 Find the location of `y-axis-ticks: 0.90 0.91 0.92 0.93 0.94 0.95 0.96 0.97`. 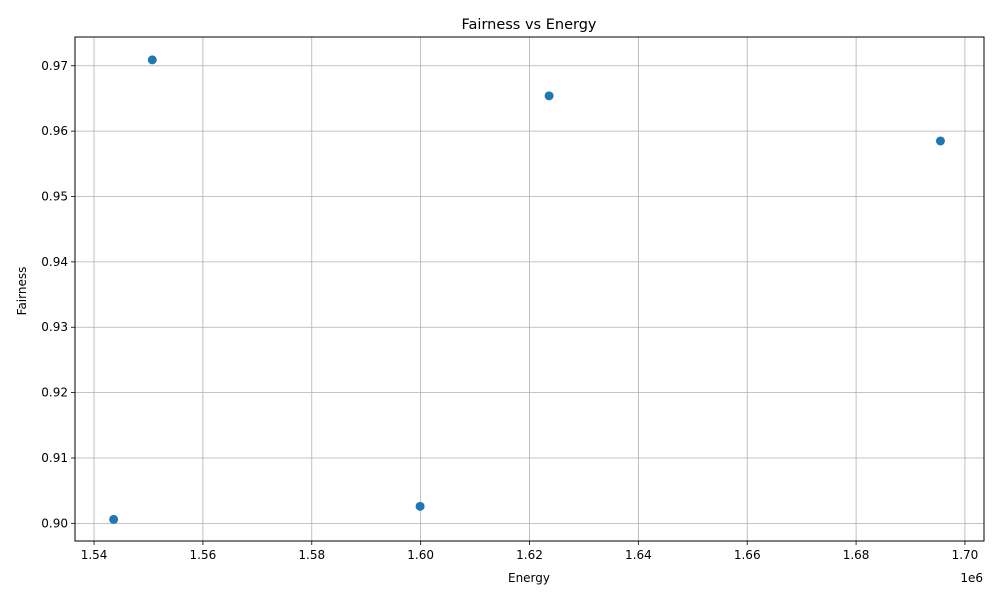

y-axis-ticks: 0.90 0.91 0.92 0.93 0.94 0.95 0.96 0.97 is located at coordinates (58, 294).